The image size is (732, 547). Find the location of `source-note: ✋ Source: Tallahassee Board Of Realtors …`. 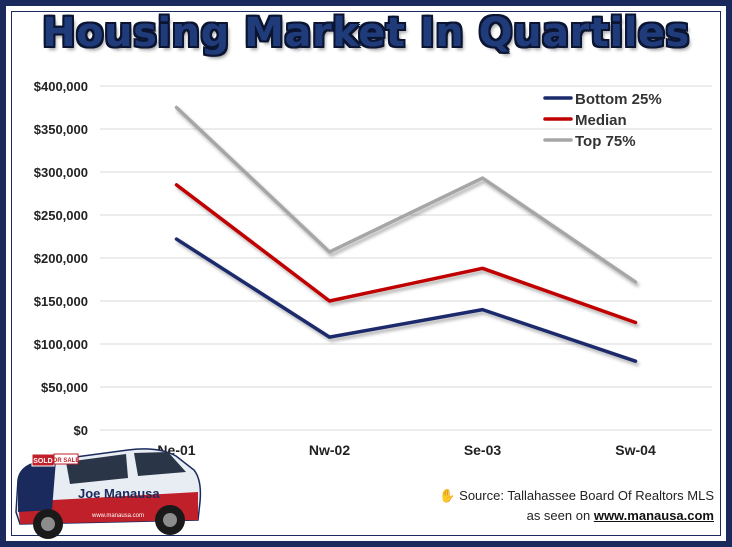

source-note: ✋ Source: Tallahassee Board Of Realtors … is located at coordinates (576, 506).